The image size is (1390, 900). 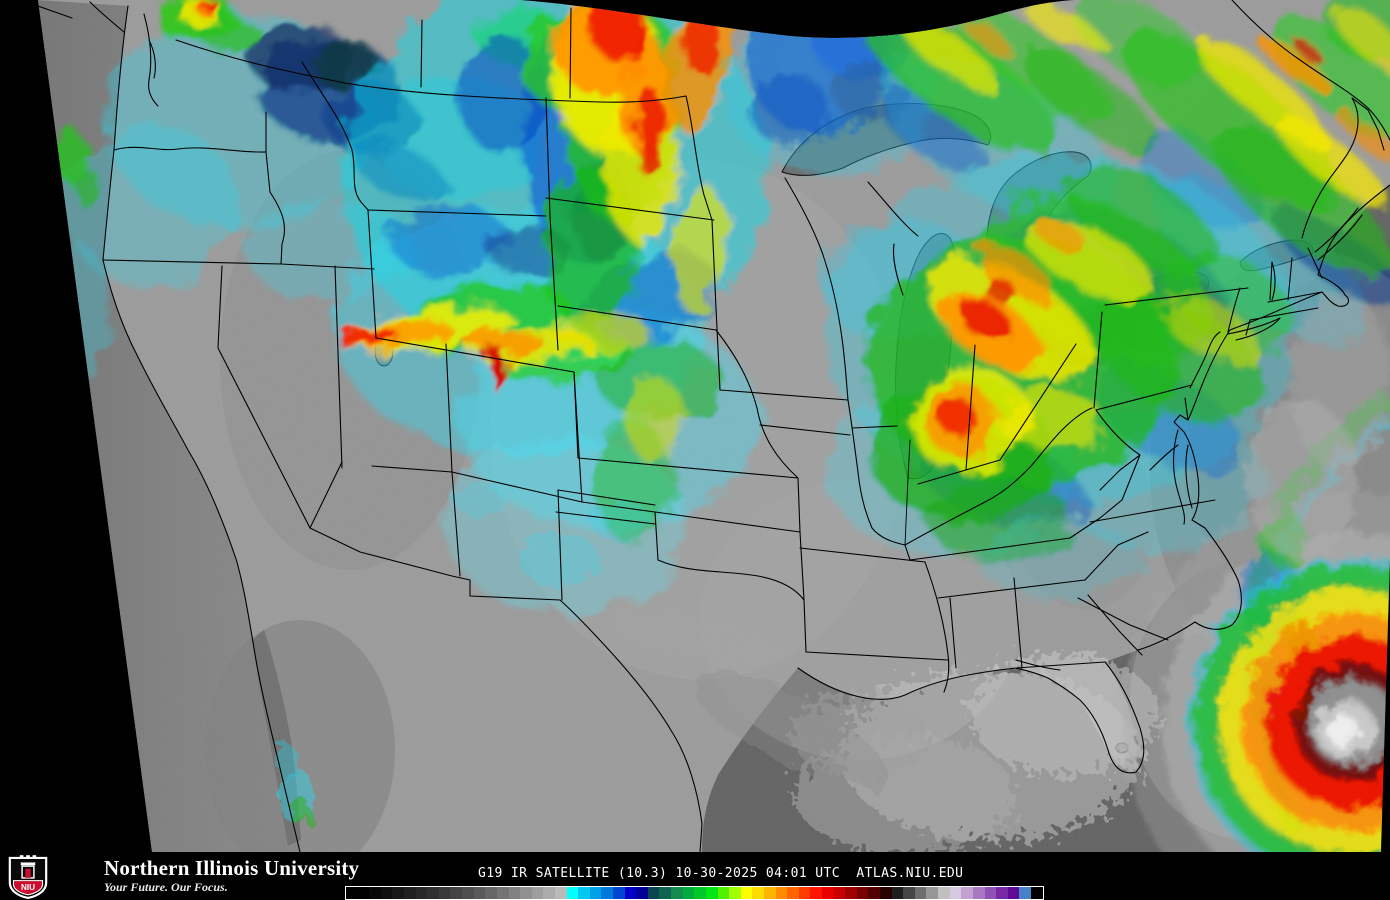 What do you see at coordinates (28, 887) in the screenshot?
I see `niu-logo-monogram: NIU` at bounding box center [28, 887].